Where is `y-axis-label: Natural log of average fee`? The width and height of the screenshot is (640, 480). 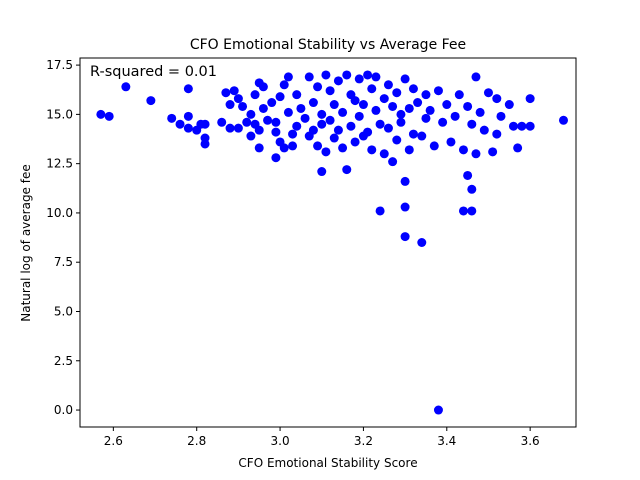
y-axis-label: Natural log of average fee is located at coordinates (26, 243).